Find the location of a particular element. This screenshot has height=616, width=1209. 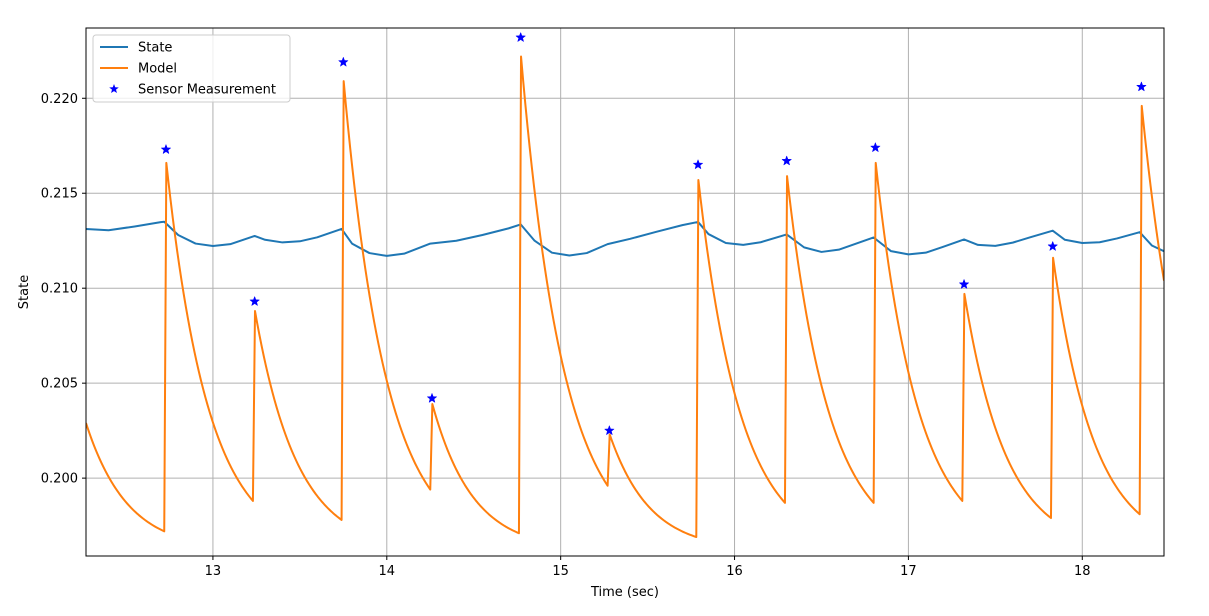

legend-model-label: Model is located at coordinates (157, 69).